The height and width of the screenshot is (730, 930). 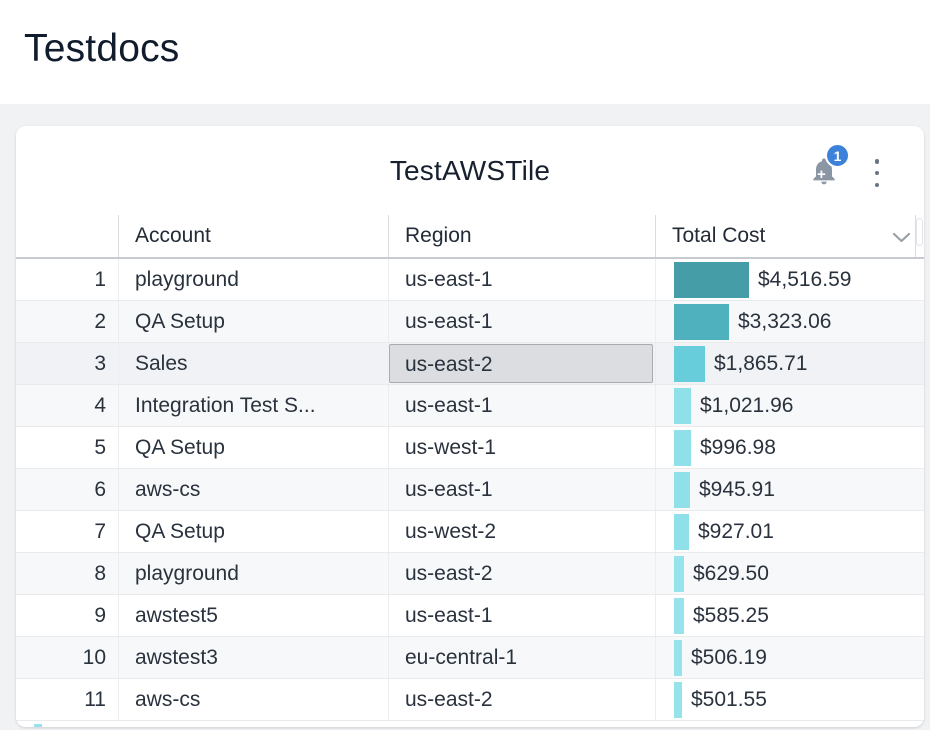 I want to click on total-cost-cell: $4,516.59, so click(x=789, y=279).